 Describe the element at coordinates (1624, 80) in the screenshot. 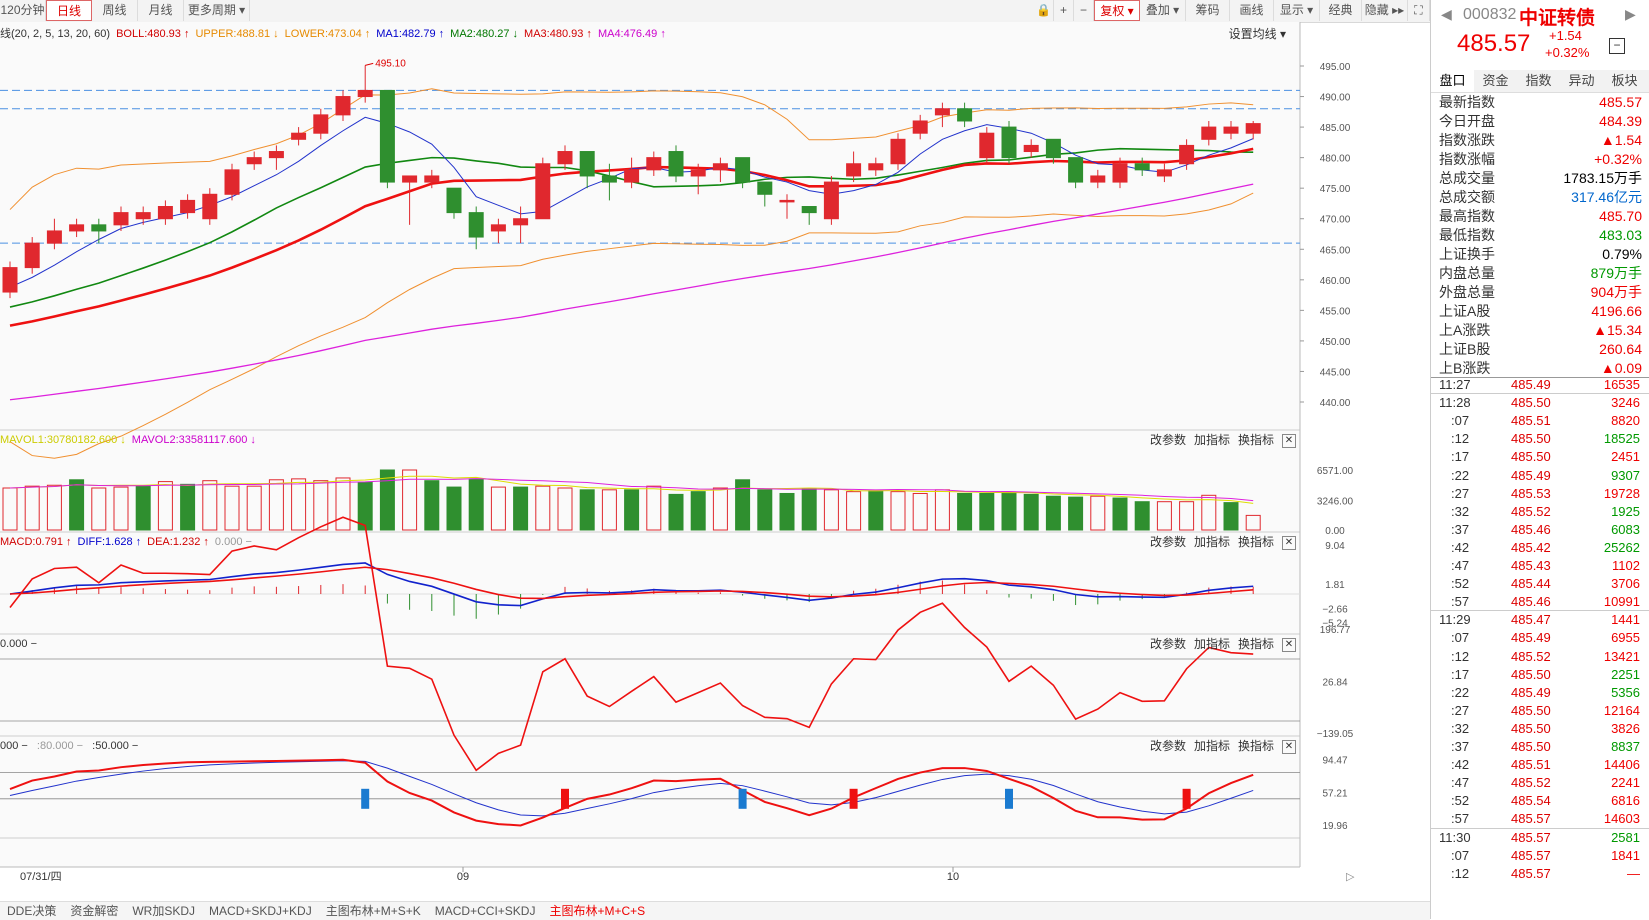

I see `quote-tab: 板块` at that location.